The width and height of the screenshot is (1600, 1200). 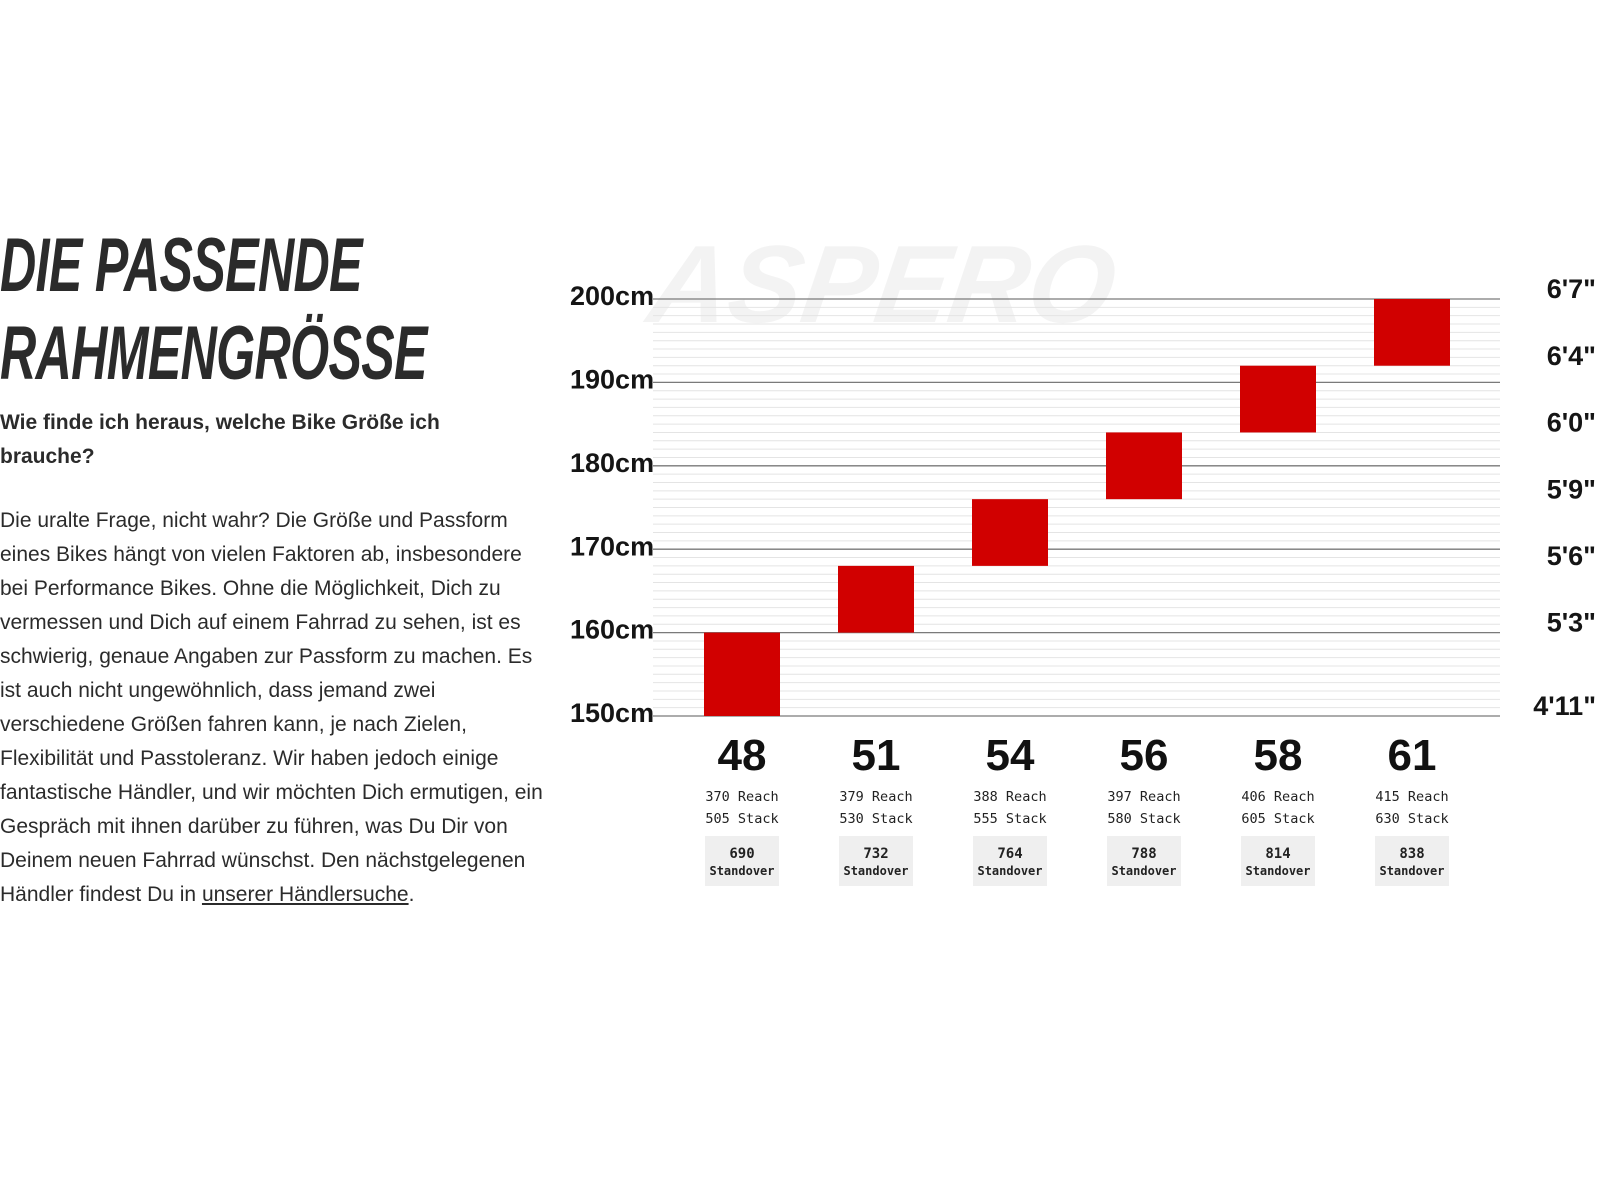 I want to click on size-label-51: 51, so click(x=876, y=755).